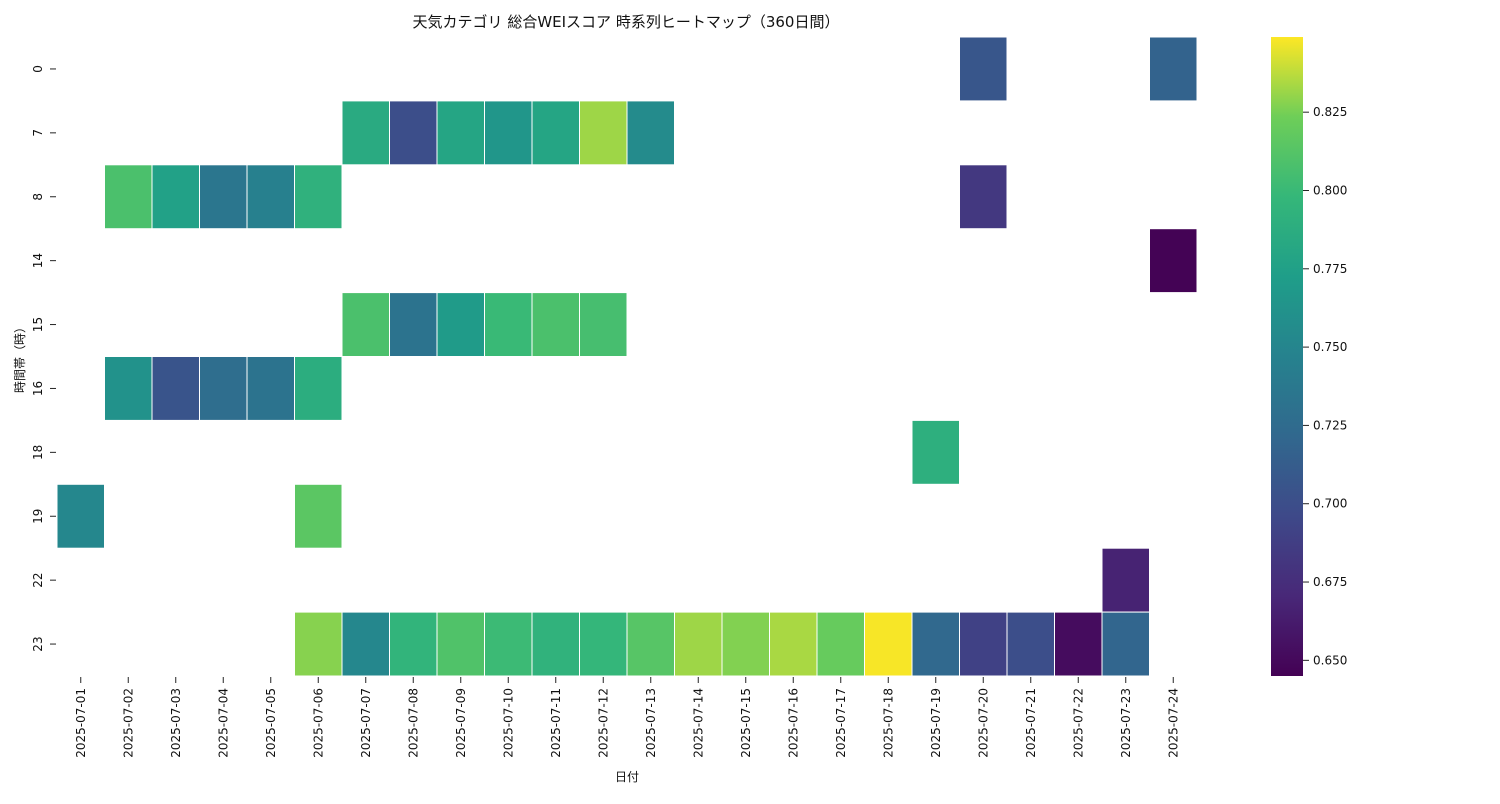 The width and height of the screenshot is (1500, 804). What do you see at coordinates (38, 388) in the screenshot?
I see `y-tick-label: 16` at bounding box center [38, 388].